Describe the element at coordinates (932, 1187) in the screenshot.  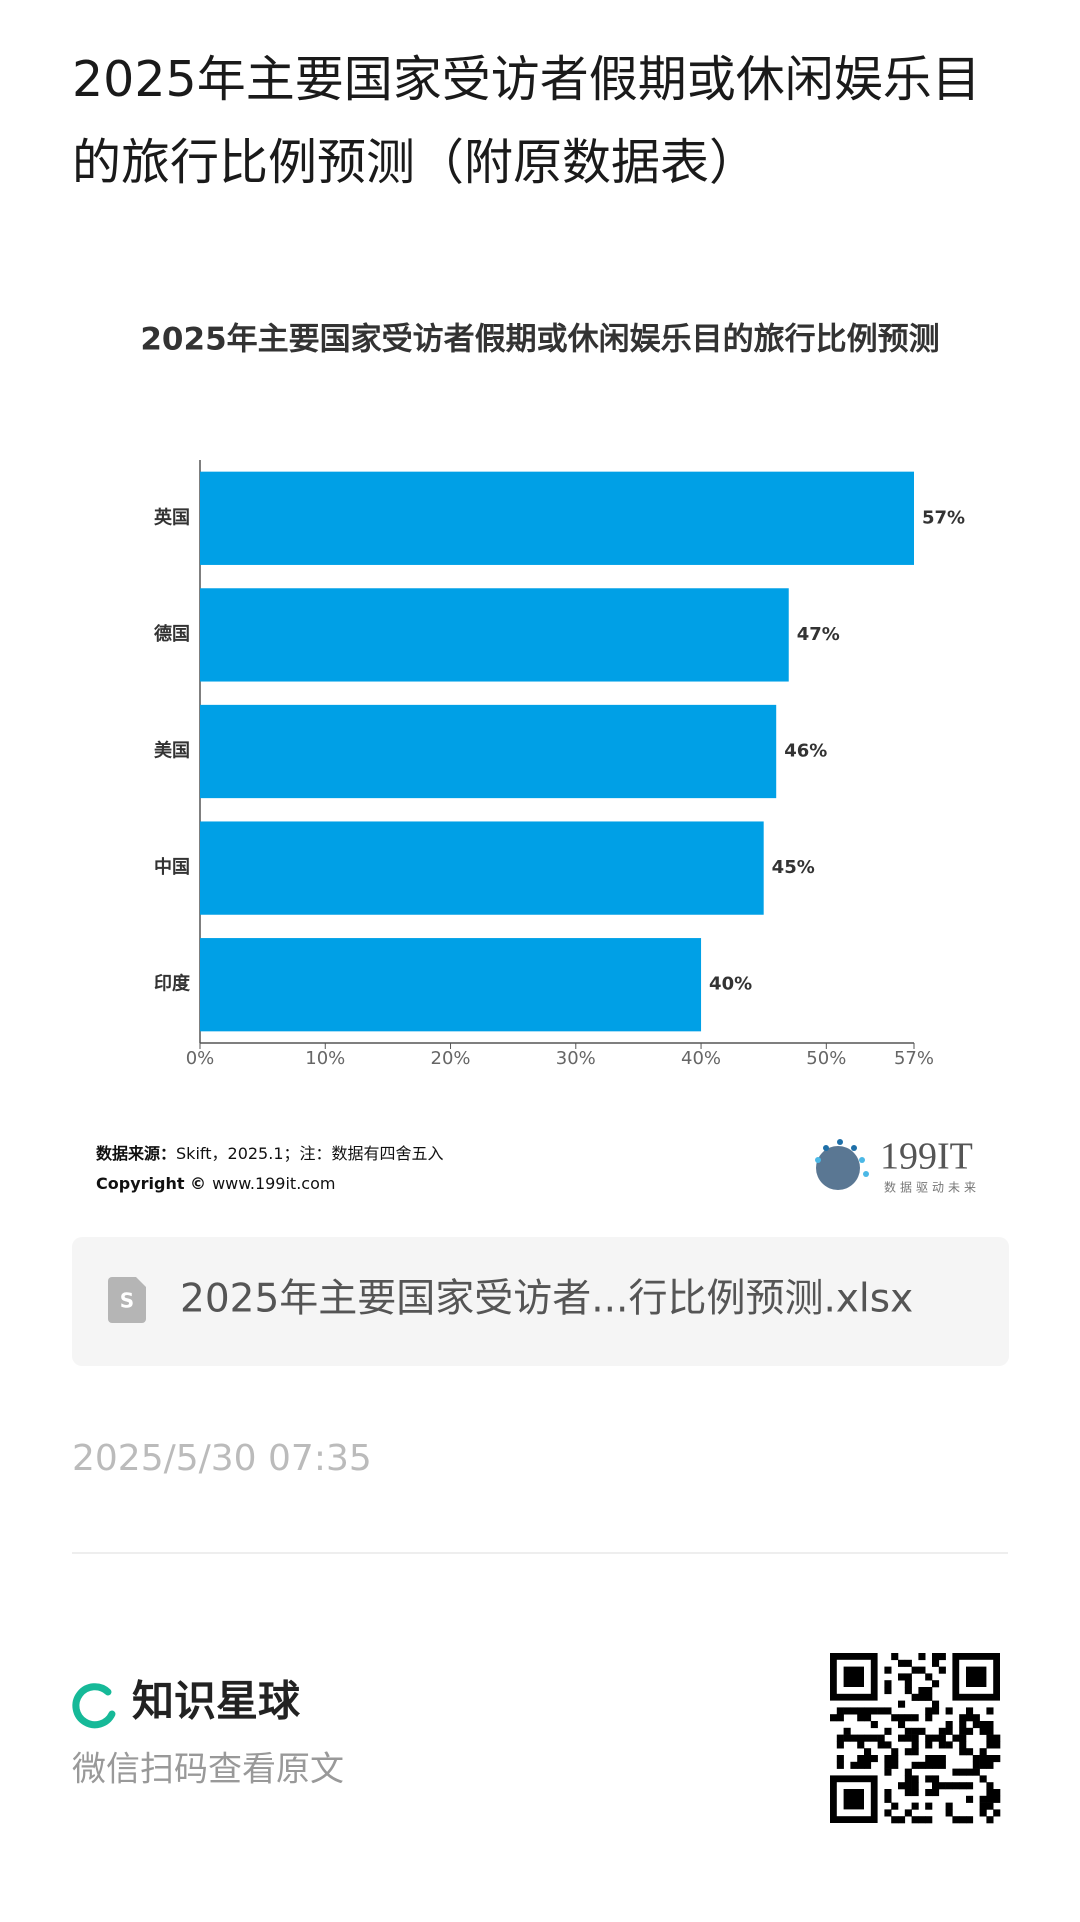
I see `logo-tagline: 数据驱动未来` at that location.